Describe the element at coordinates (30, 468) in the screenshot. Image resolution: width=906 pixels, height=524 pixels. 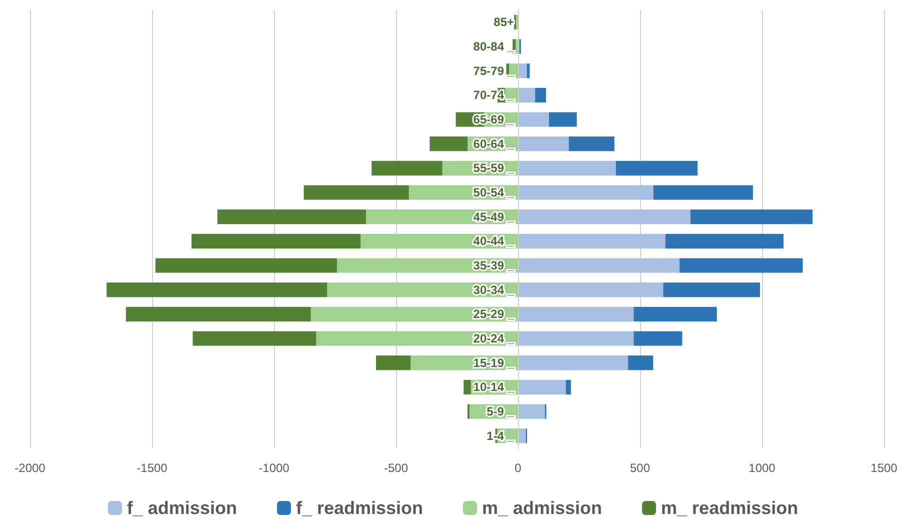
I see `x-tick-label: -2000` at that location.